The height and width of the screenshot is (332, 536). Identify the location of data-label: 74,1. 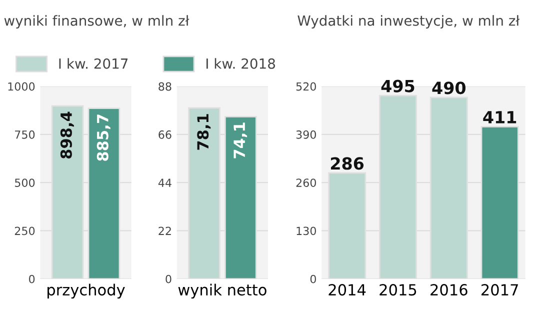
(241, 140).